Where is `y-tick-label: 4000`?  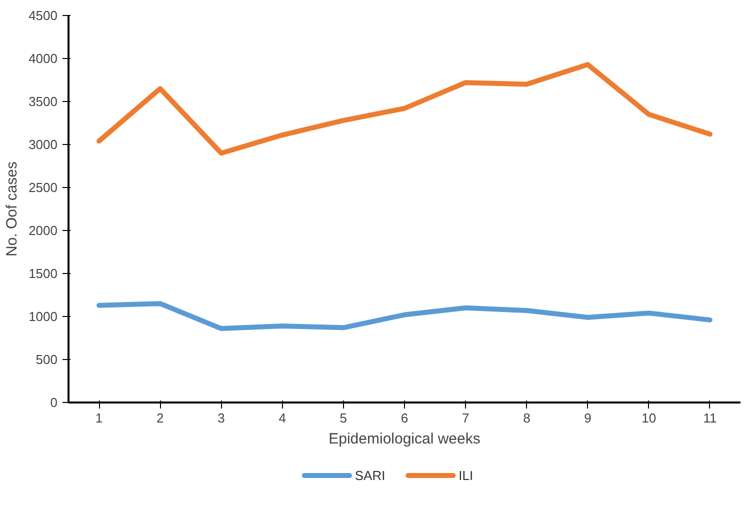
y-tick-label: 4000 is located at coordinates (43, 58).